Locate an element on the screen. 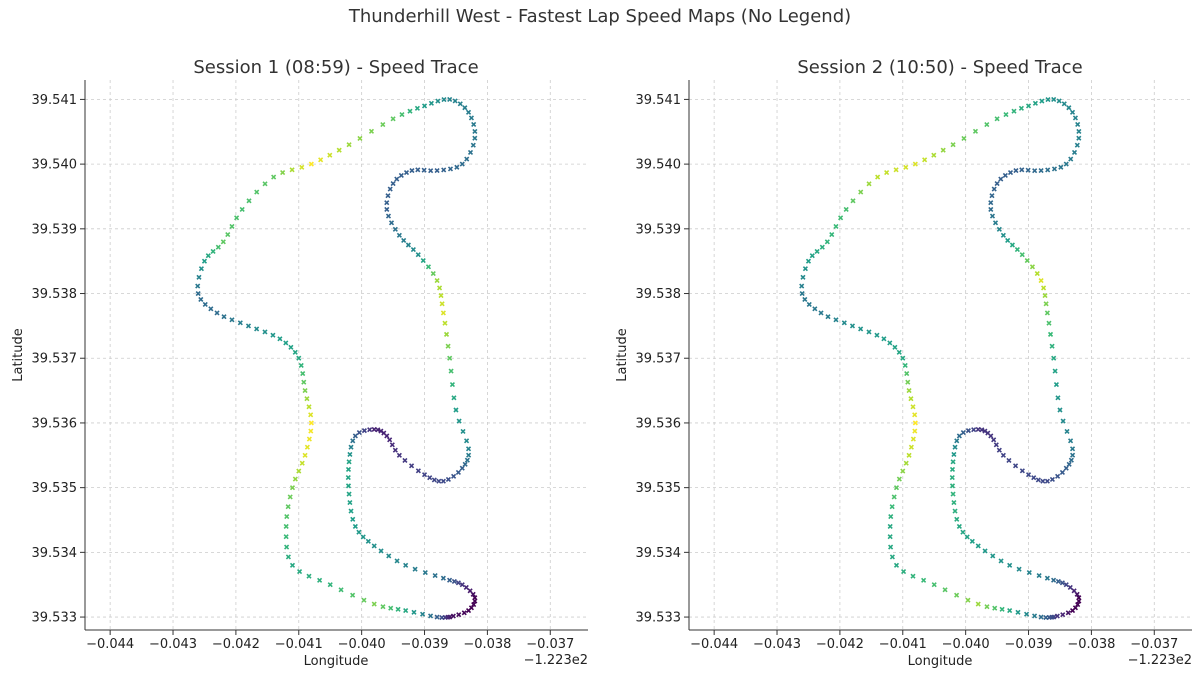  x-tick-label: −0.044 is located at coordinates (714, 644).